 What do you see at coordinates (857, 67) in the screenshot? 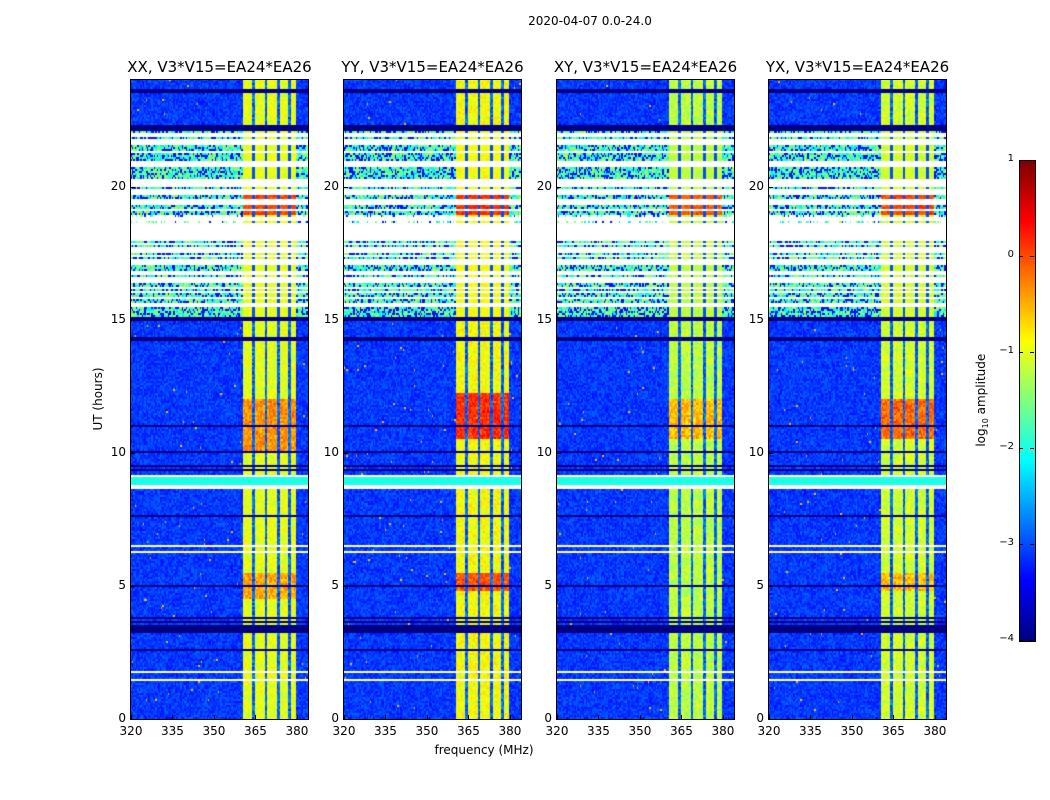
I see `panel-title: YX, V3*V15=EA24*EA26` at bounding box center [857, 67].